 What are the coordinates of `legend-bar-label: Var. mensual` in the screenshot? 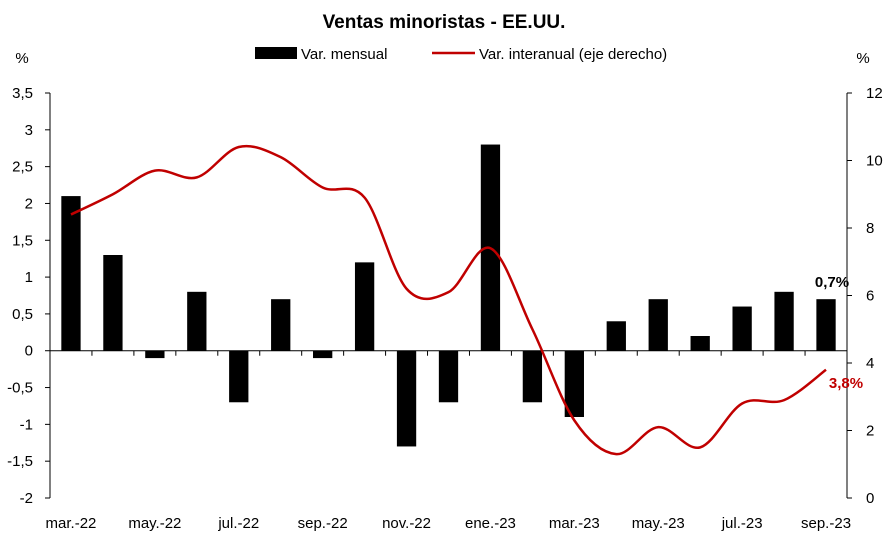 It's located at (344, 54).